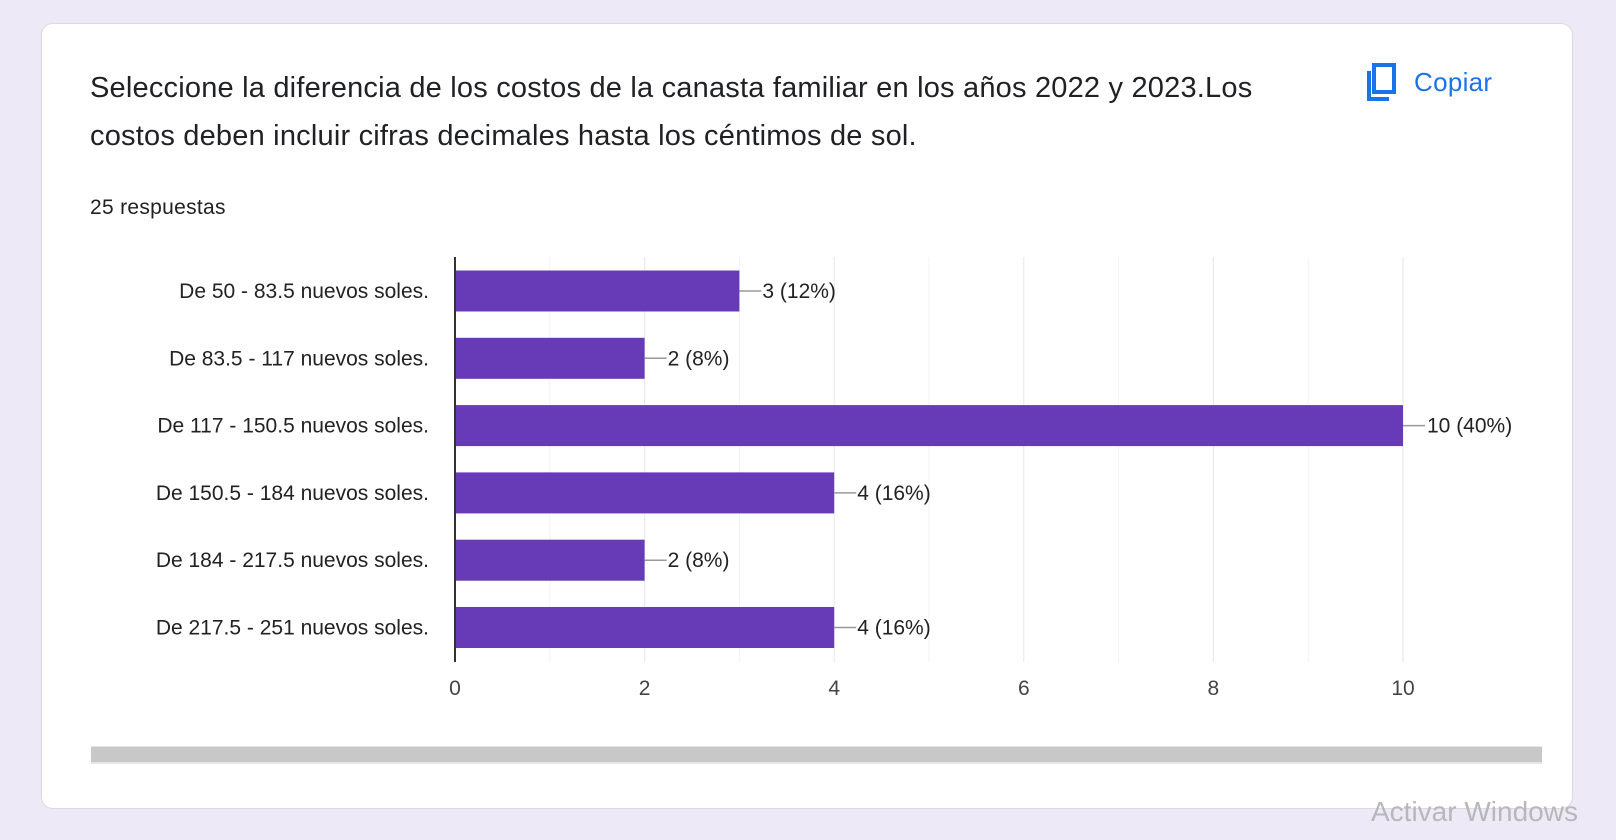 This screenshot has width=1616, height=840. Describe the element at coordinates (834, 688) in the screenshot. I see `x-tick-label: 4` at that location.